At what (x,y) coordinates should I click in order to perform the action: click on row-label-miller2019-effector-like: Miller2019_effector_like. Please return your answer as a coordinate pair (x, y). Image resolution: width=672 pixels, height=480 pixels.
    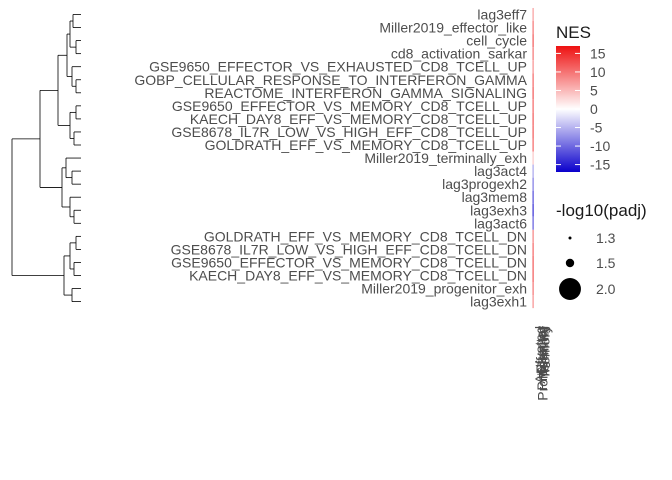
    Looking at the image, I should click on (453, 28).